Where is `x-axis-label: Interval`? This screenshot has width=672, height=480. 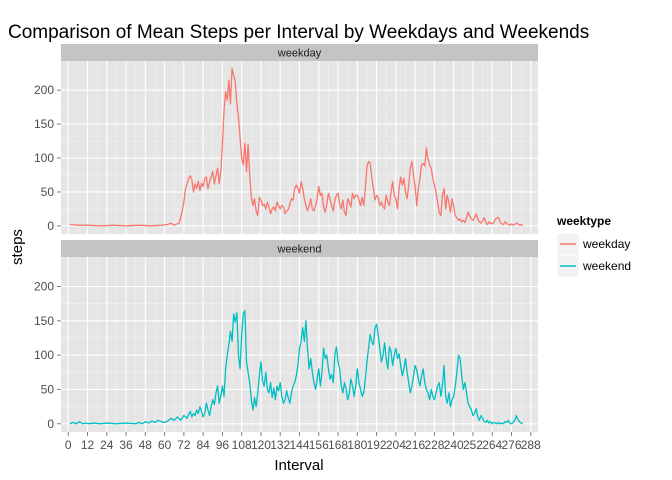
x-axis-label: Interval is located at coordinates (298, 465).